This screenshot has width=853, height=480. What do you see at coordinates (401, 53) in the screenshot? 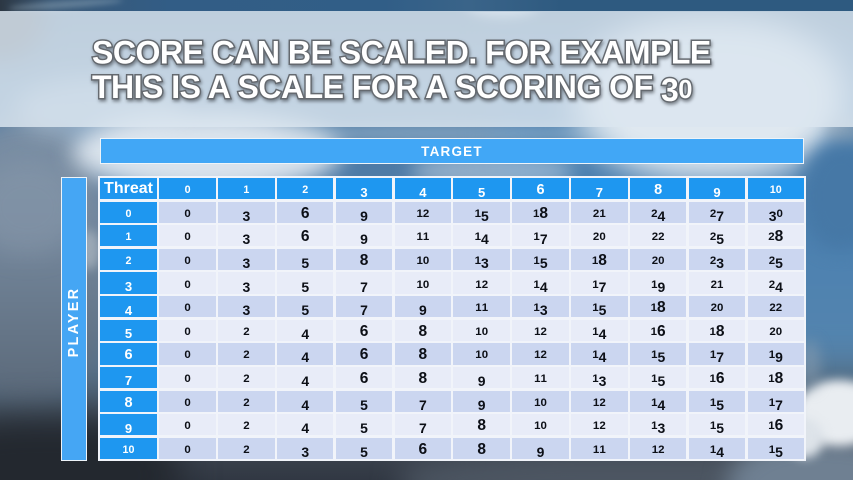
I see `svg-text:SCORE CAN BE SCALED. FOR EXAMP: SCORE CAN BE SCALED. FOR EXAMPLE` at bounding box center [401, 53].